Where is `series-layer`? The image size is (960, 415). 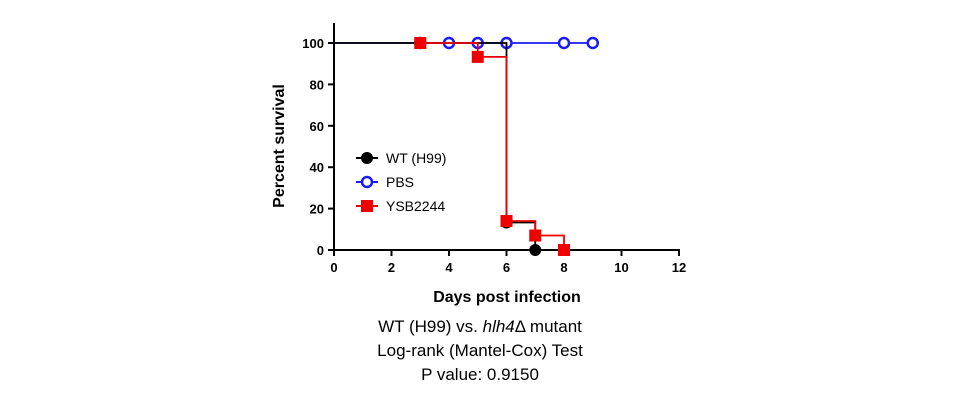
series-layer is located at coordinates (466, 146).